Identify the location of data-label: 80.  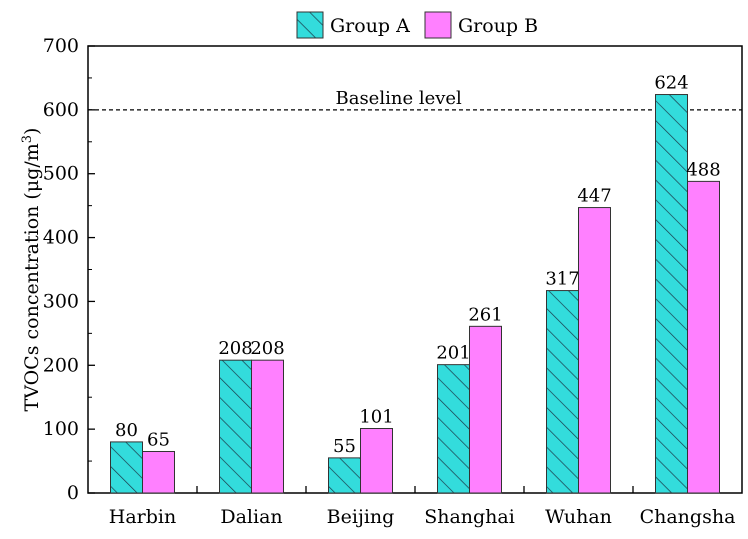
(126, 430).